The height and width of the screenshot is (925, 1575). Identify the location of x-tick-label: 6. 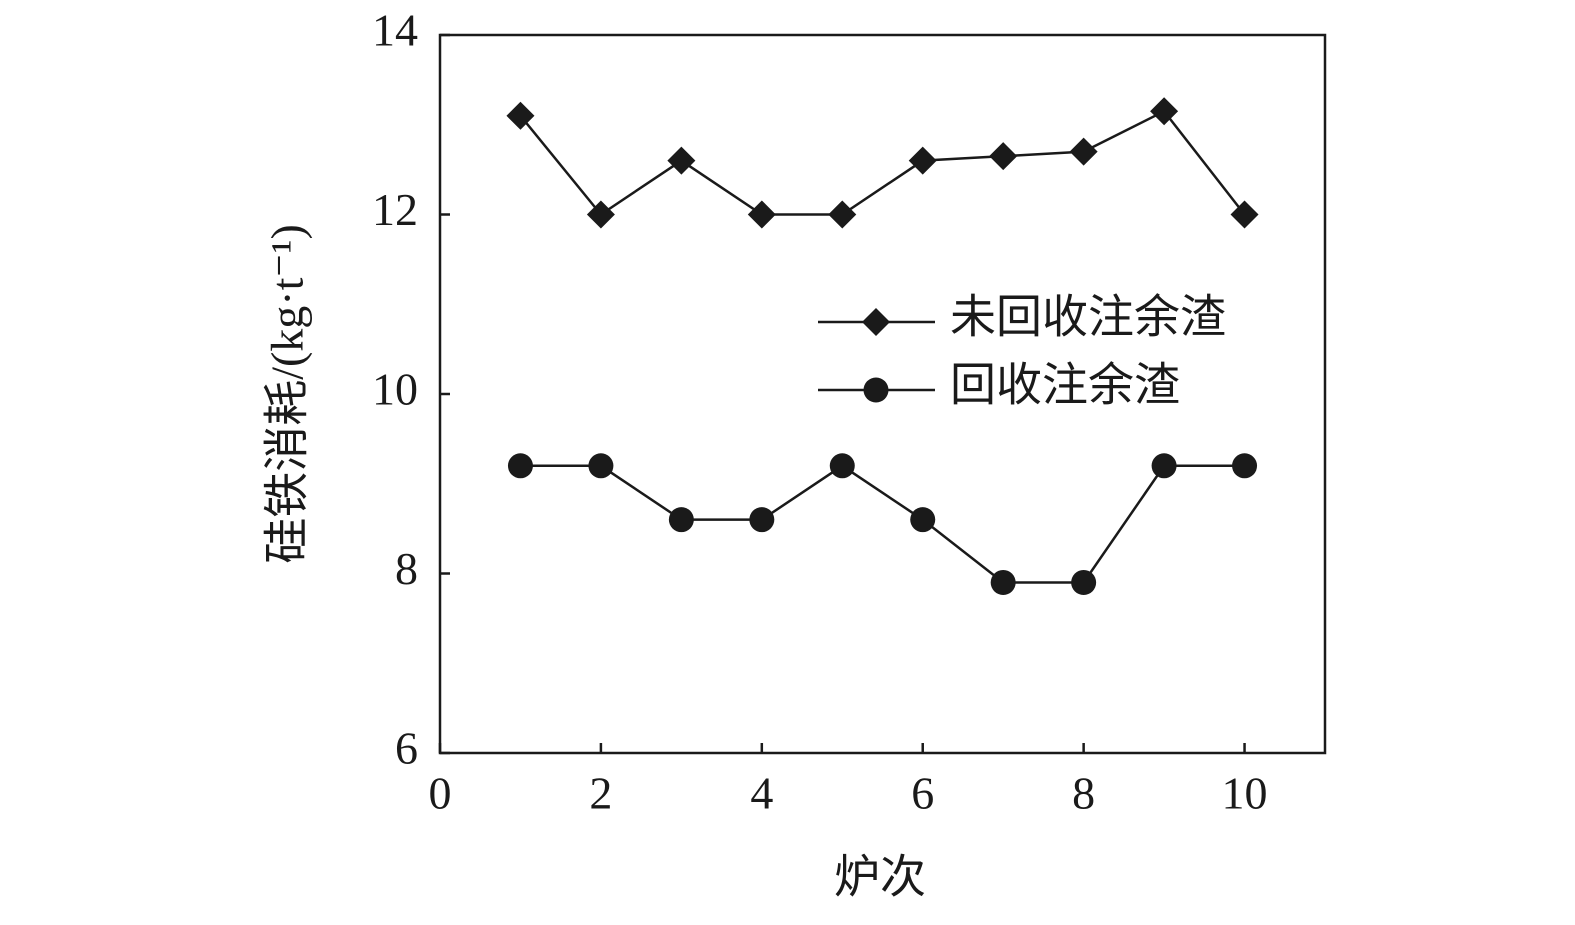
(922, 793).